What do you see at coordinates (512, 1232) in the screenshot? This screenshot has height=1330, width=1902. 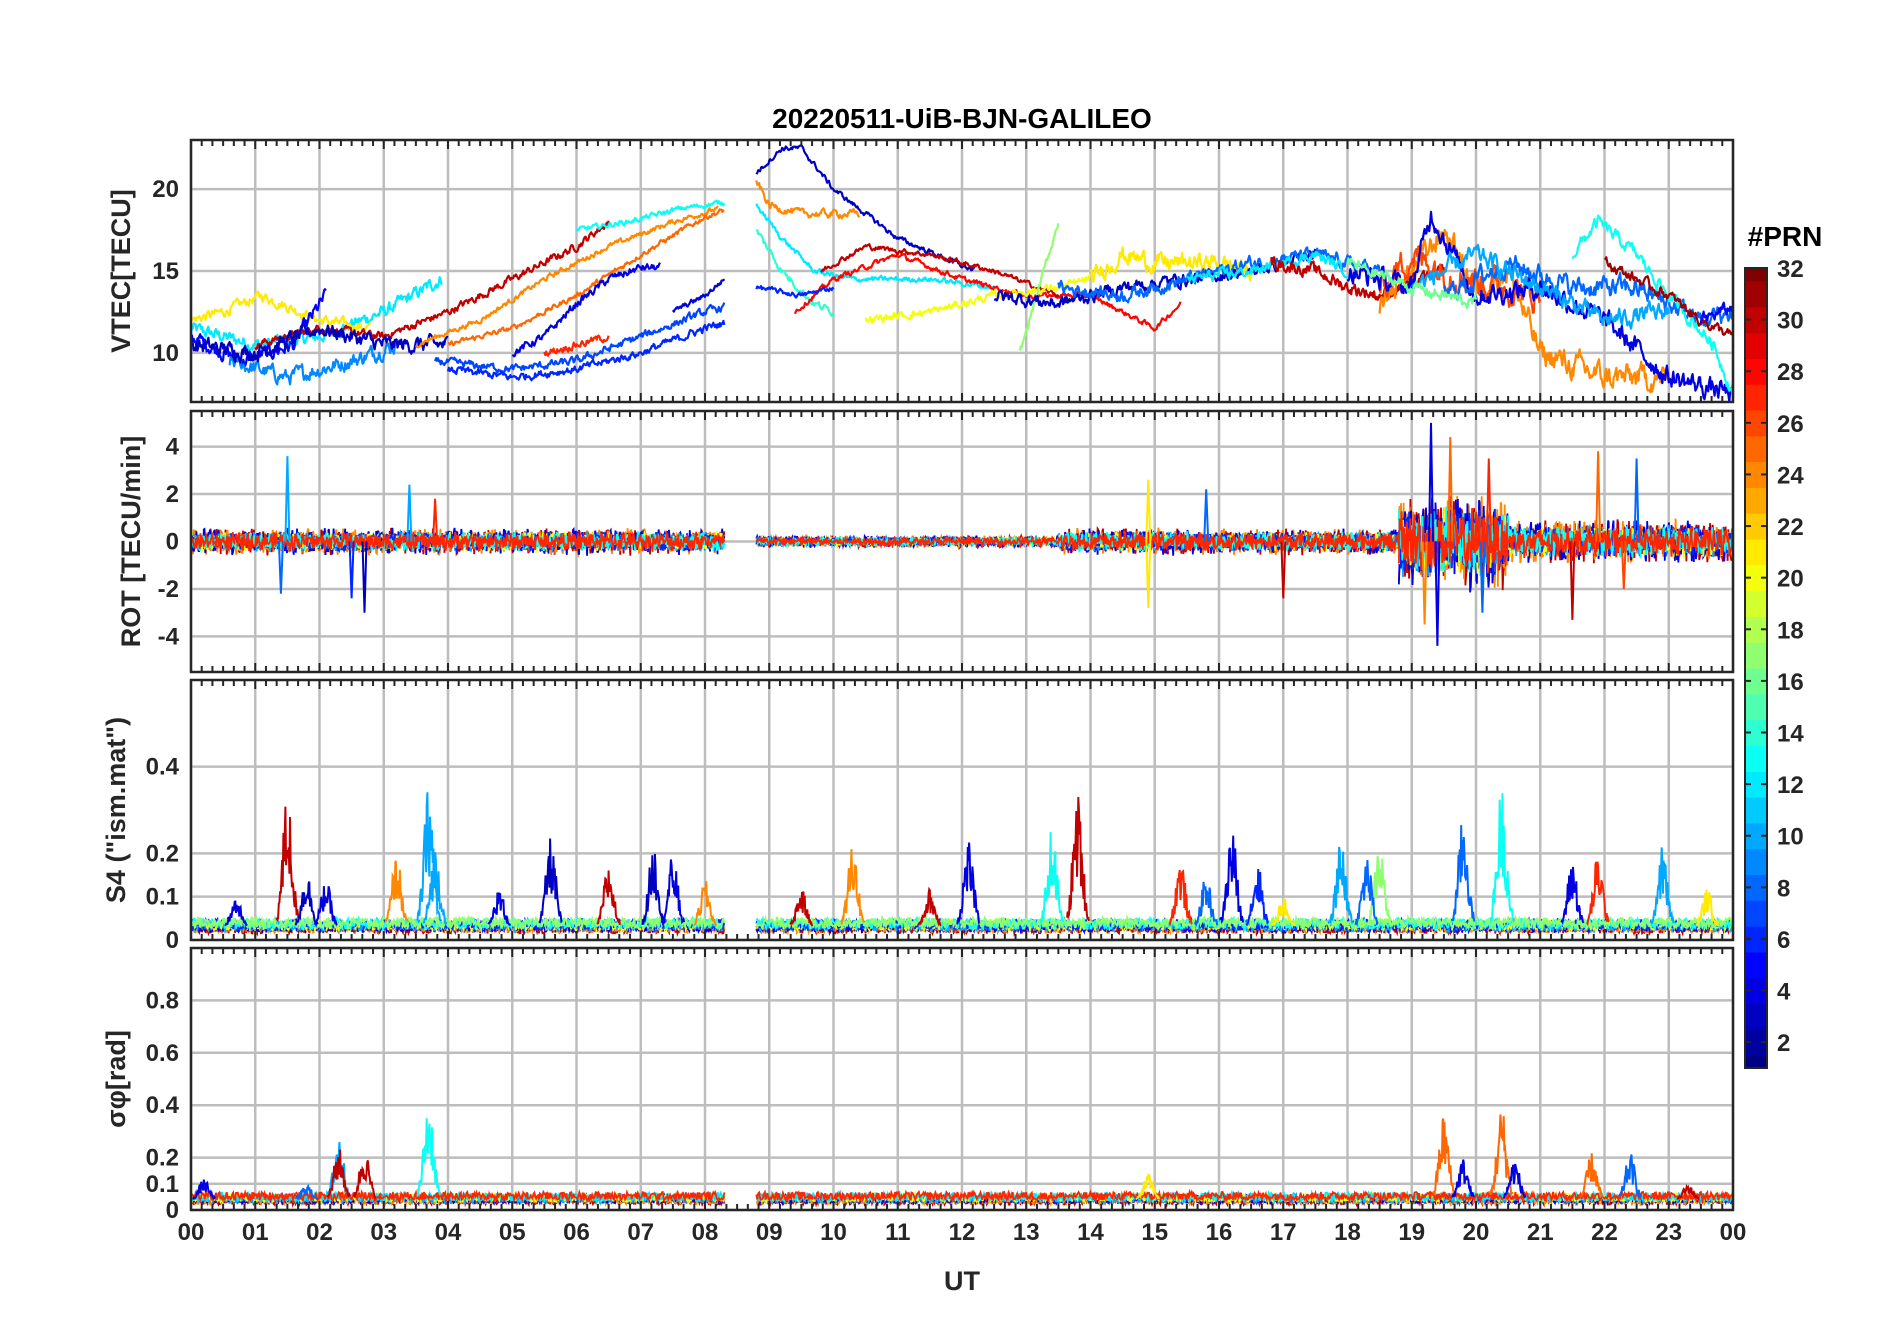 I see `x-tick-label: 05` at bounding box center [512, 1232].